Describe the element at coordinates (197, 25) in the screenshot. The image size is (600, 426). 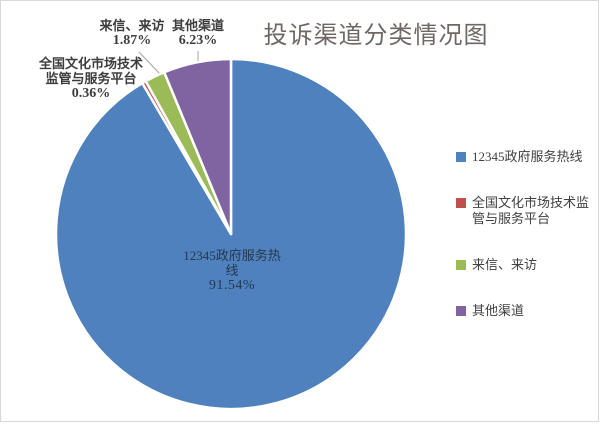
I see `data-label-other-name: 其他渠道` at that location.